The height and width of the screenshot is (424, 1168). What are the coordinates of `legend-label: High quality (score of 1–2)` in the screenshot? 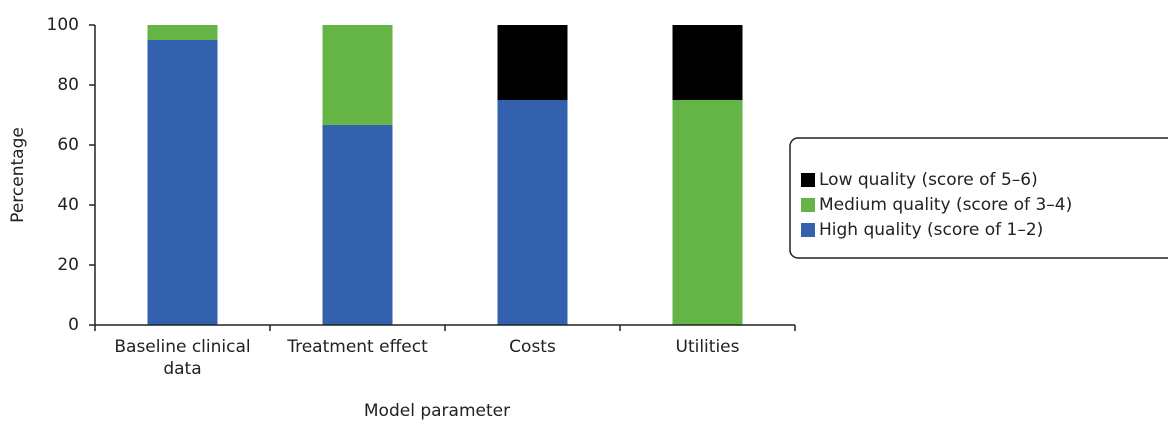 It's located at (931, 230).